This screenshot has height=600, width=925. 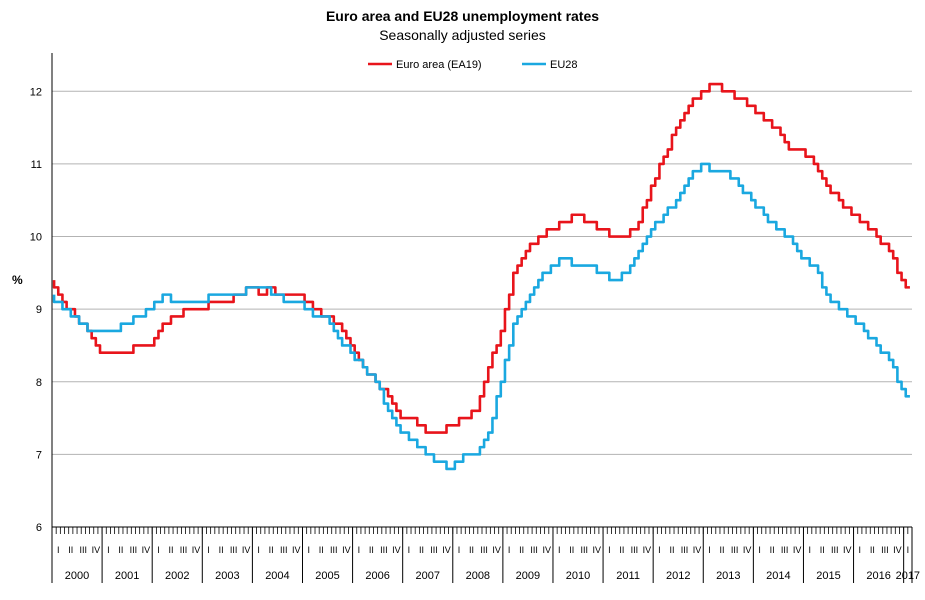 What do you see at coordinates (628, 576) in the screenshot?
I see `year-label: 2011` at bounding box center [628, 576].